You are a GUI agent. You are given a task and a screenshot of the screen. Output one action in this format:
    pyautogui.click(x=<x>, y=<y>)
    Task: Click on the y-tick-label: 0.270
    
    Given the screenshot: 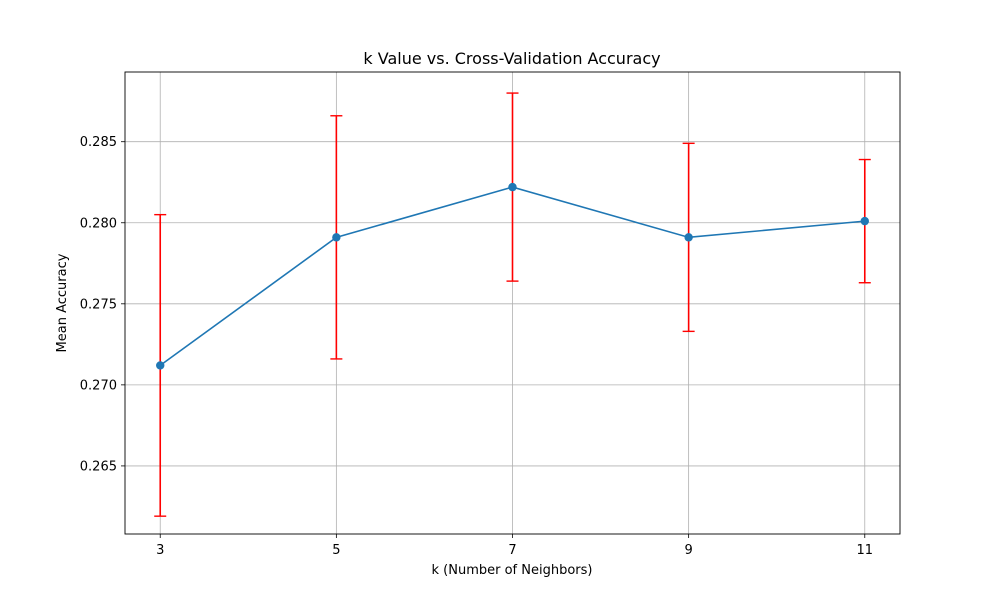 What is the action you would take?
    pyautogui.click(x=98, y=385)
    